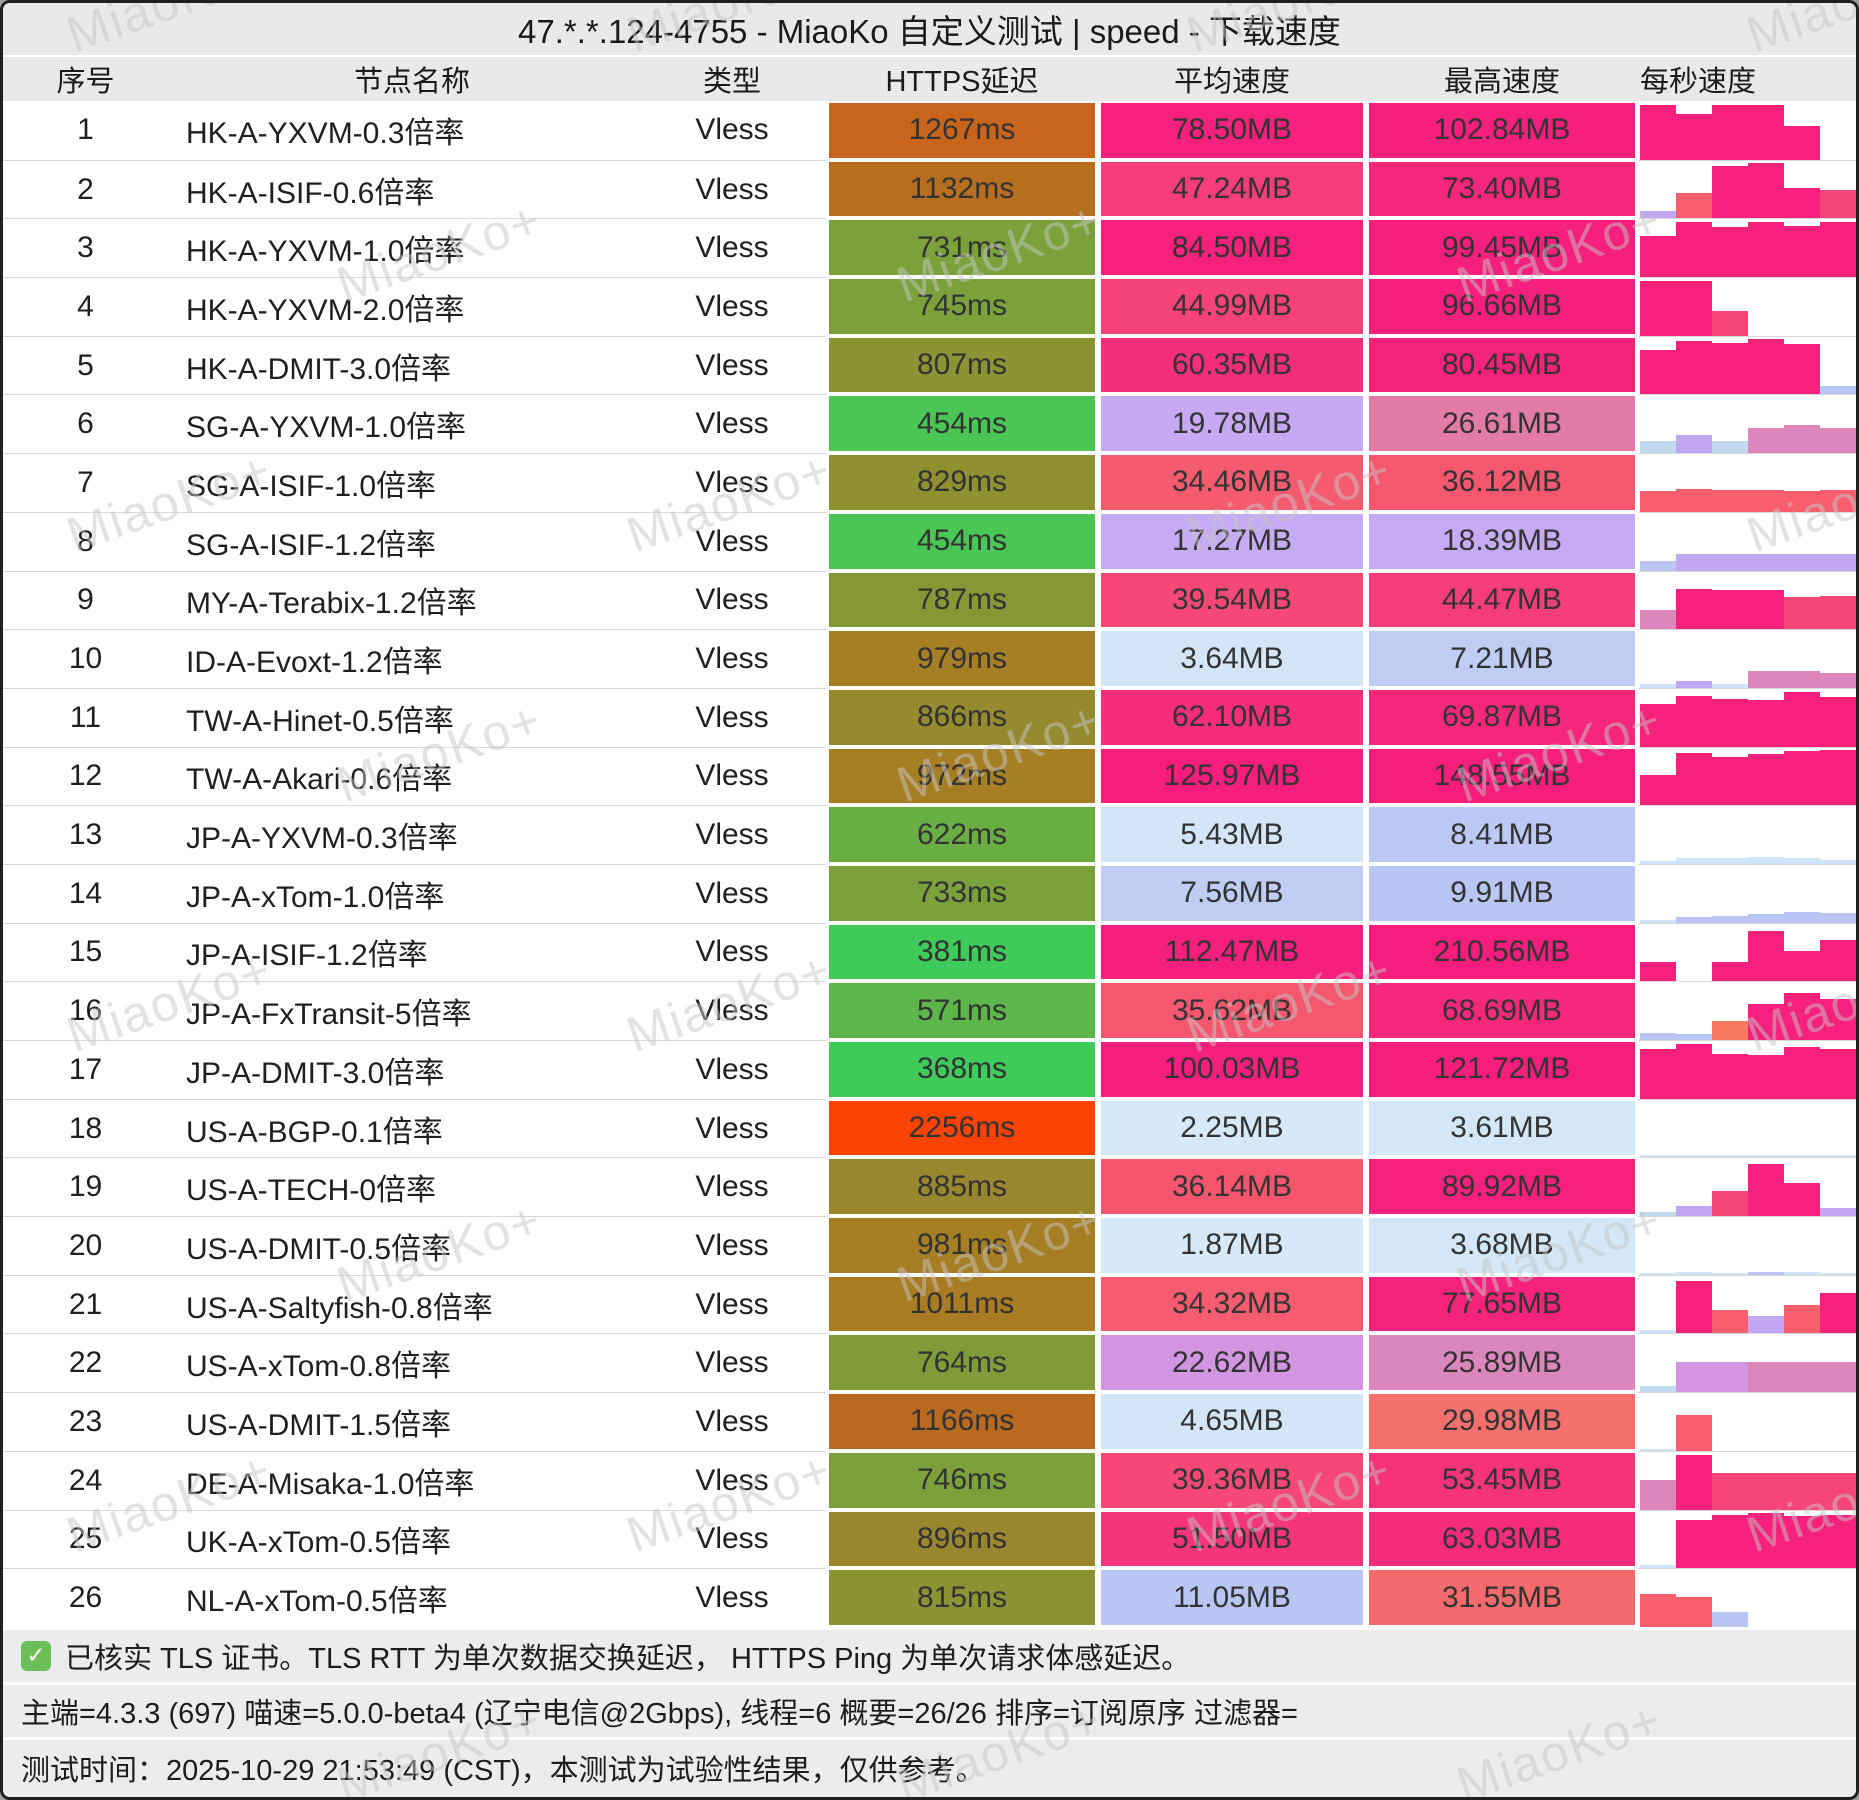 The image size is (1859, 1800). What do you see at coordinates (962, 1245) in the screenshot?
I see `latency-cell: 981ms` at bounding box center [962, 1245].